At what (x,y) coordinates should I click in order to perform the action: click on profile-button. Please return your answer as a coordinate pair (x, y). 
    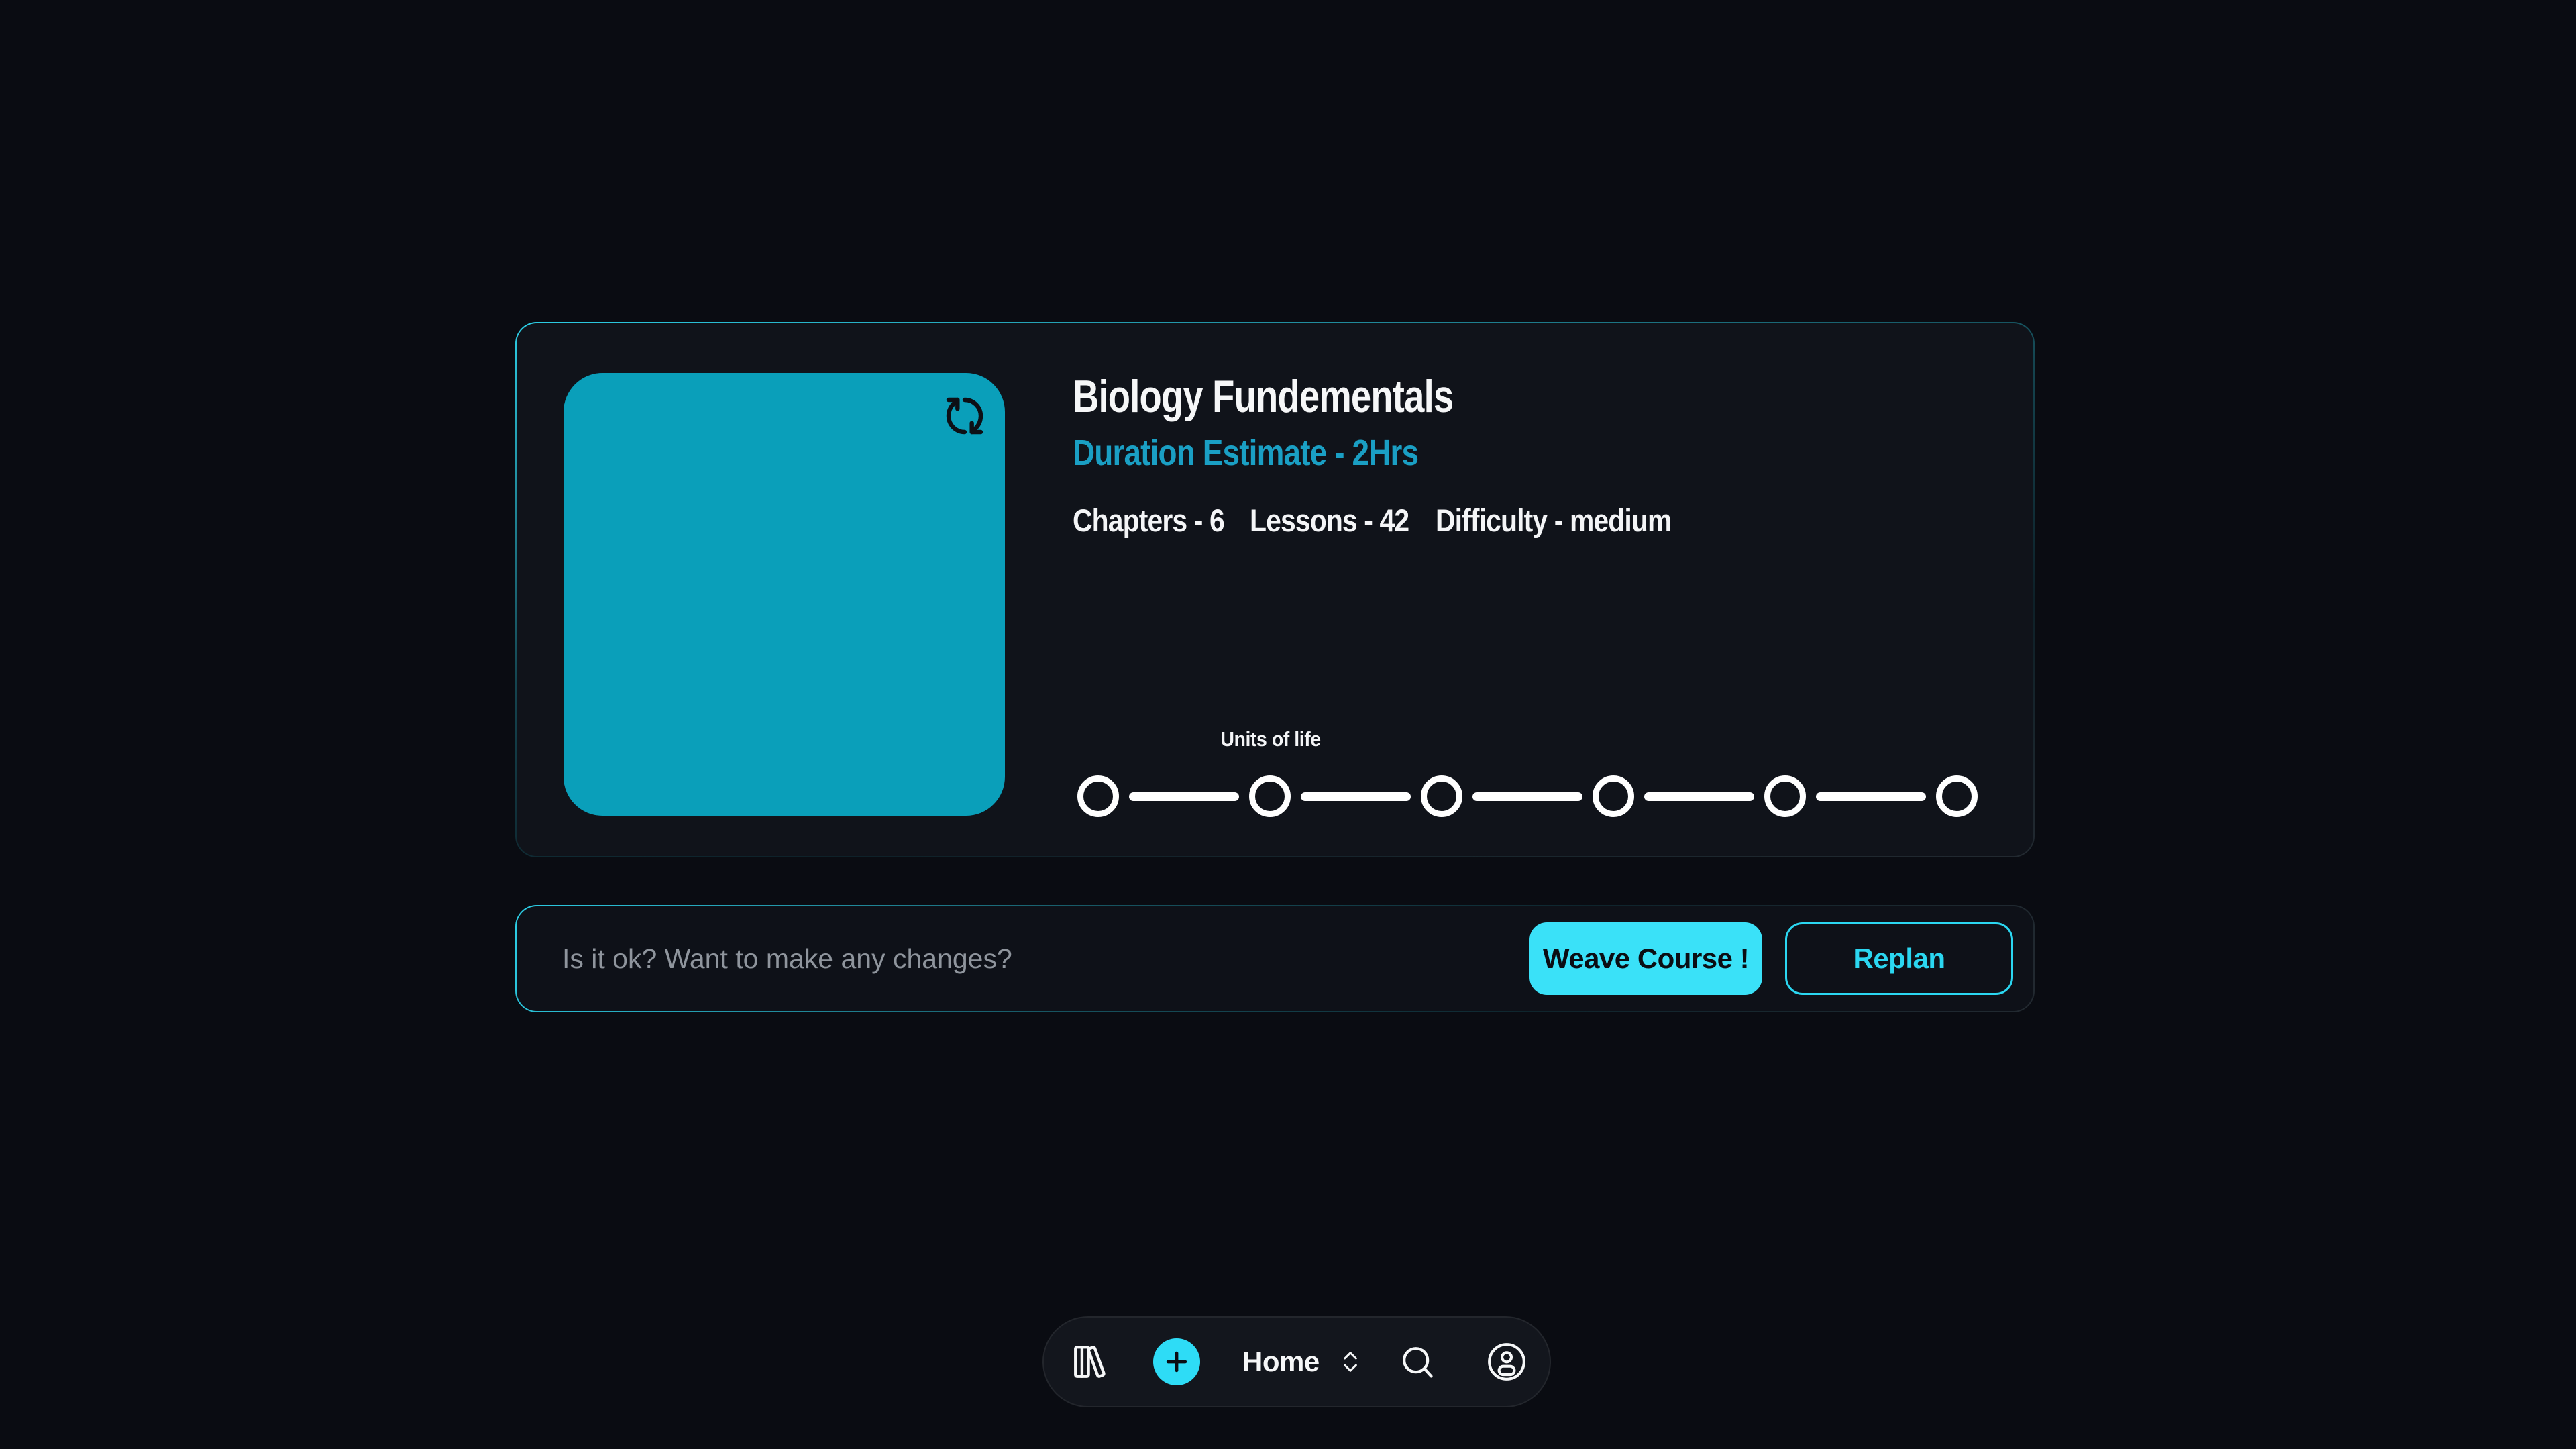
    Looking at the image, I should click on (1506, 1362).